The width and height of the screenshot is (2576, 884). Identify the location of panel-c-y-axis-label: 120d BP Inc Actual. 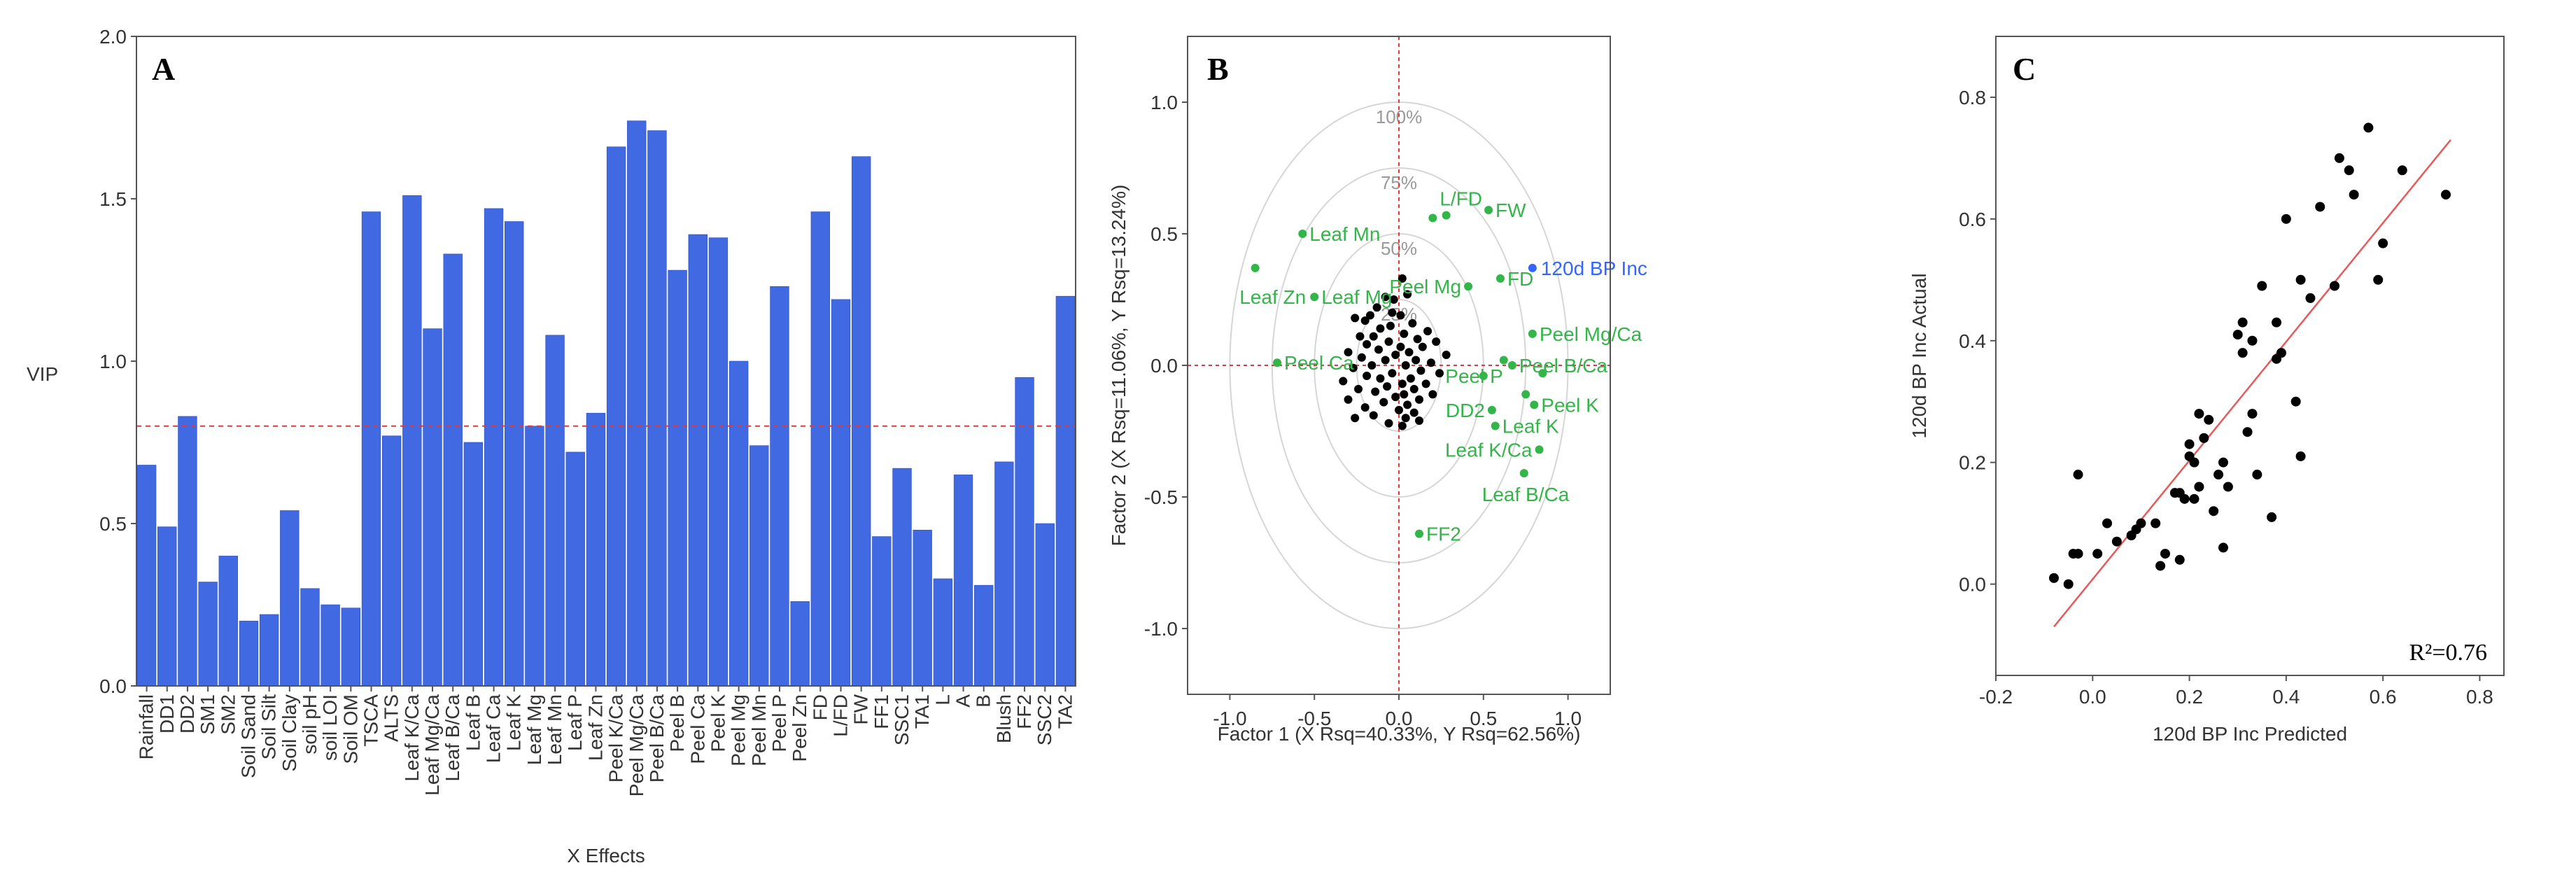
(1919, 355).